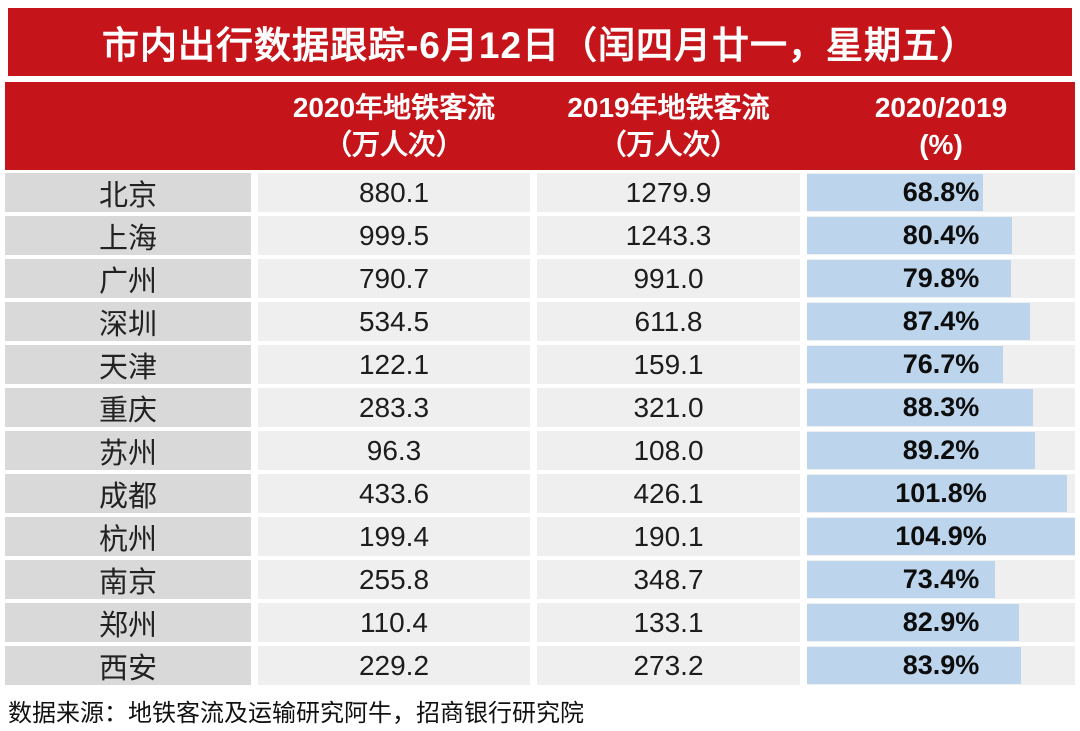  I want to click on flow-2019-cell: 426.1, so click(668, 493).